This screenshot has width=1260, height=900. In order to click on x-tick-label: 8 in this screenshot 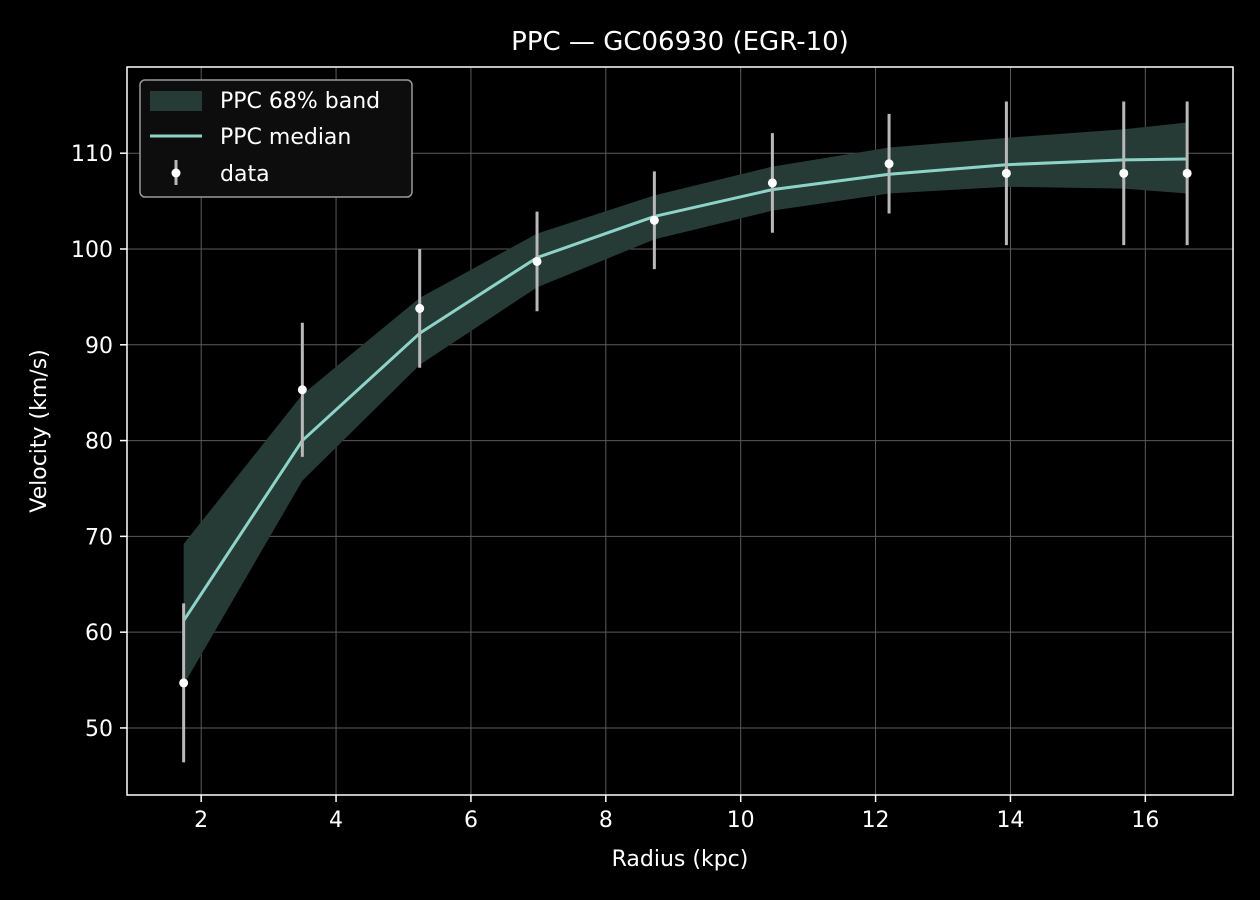, I will do `click(606, 820)`.